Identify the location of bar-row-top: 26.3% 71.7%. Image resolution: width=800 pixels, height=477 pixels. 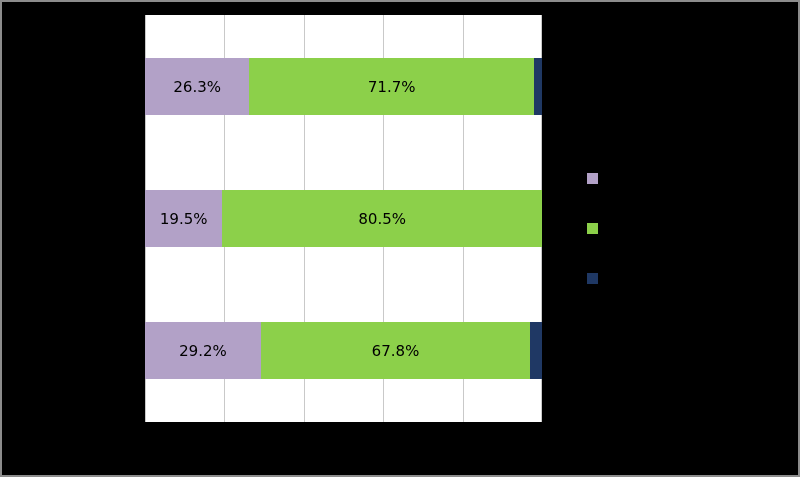
(343, 86).